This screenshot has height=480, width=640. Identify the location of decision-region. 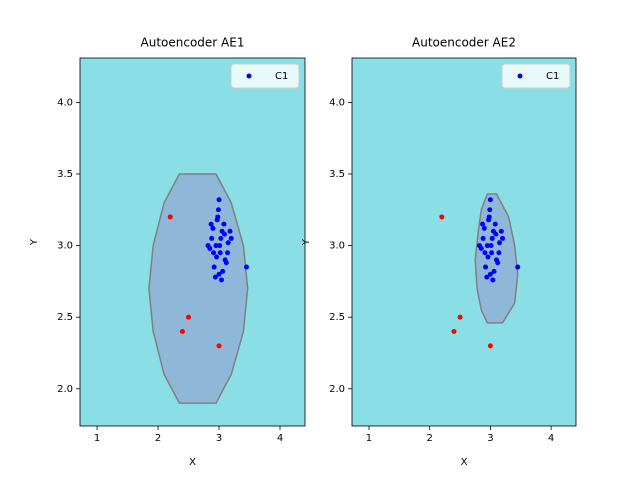
(198, 288).